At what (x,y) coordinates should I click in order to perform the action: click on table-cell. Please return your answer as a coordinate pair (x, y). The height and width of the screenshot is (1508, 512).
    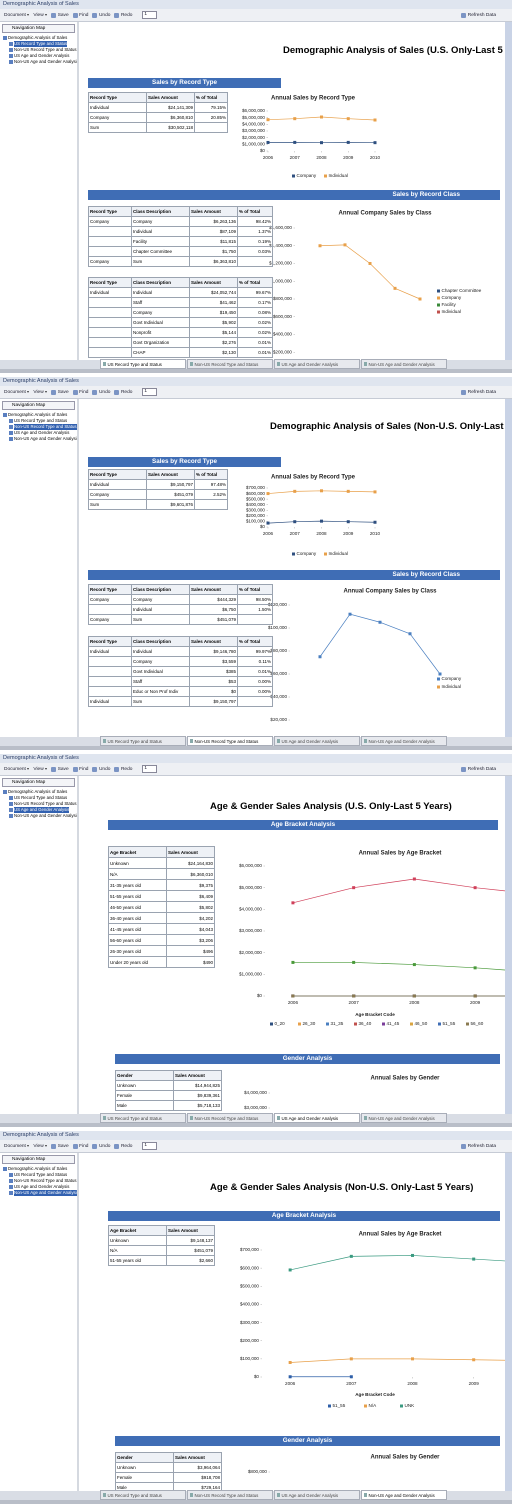
    Looking at the image, I should click on (255, 701).